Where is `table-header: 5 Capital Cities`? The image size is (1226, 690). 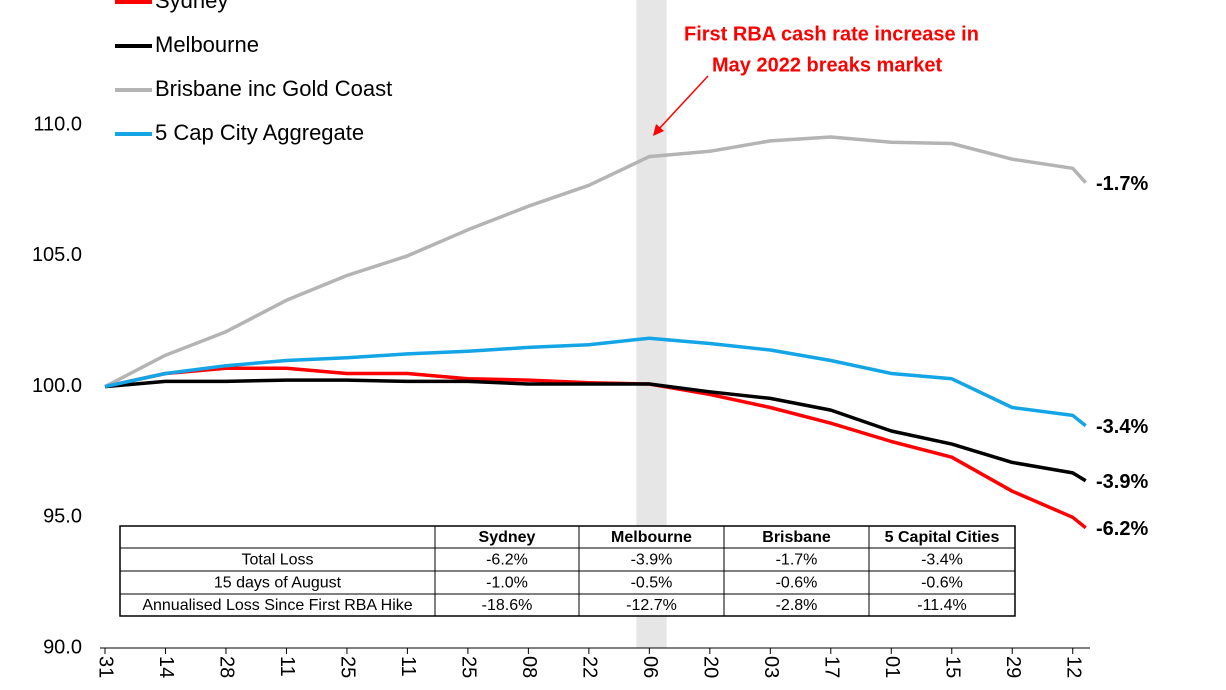
table-header: 5 Capital Cities is located at coordinates (942, 537).